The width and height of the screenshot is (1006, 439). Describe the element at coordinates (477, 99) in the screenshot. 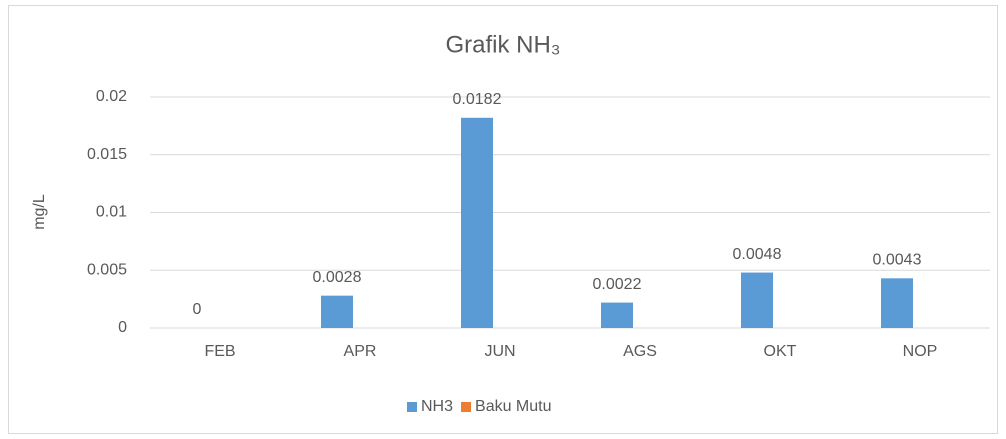

I see `data-label: 0.0182` at that location.